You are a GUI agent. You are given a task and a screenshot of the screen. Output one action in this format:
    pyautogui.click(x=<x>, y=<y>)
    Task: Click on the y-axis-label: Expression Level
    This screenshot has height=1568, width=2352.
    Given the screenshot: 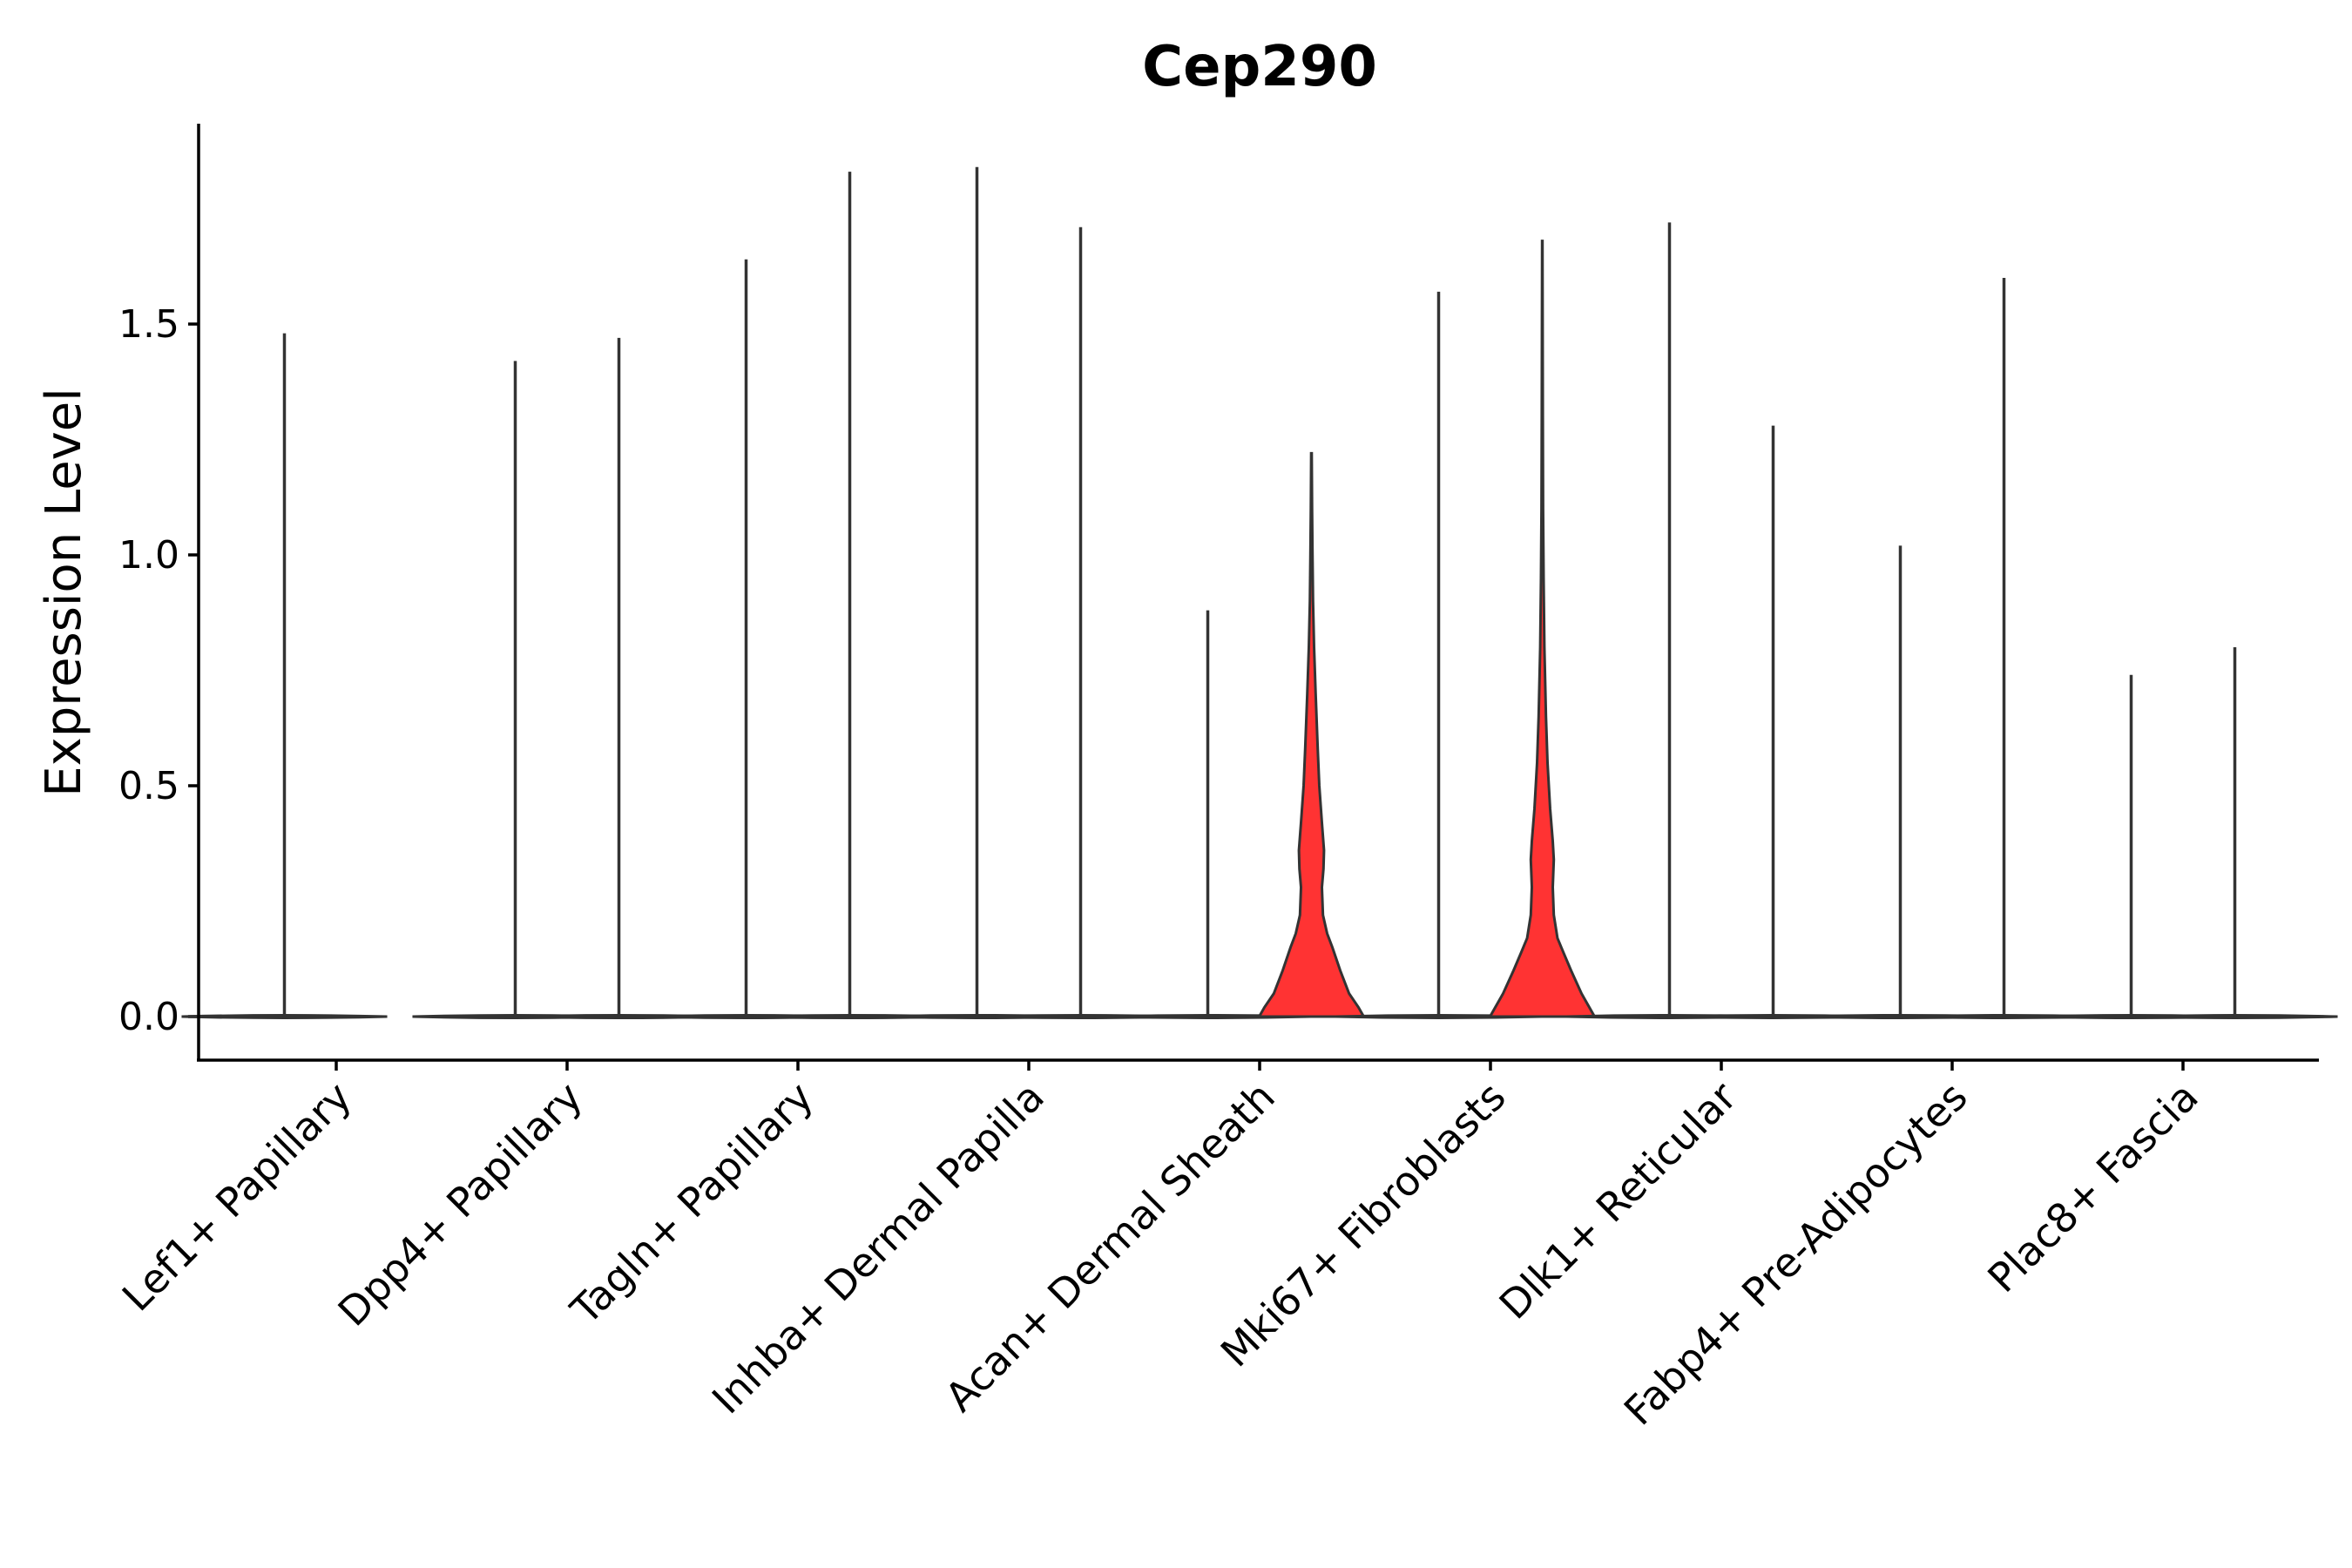 What is the action you would take?
    pyautogui.click(x=64, y=592)
    